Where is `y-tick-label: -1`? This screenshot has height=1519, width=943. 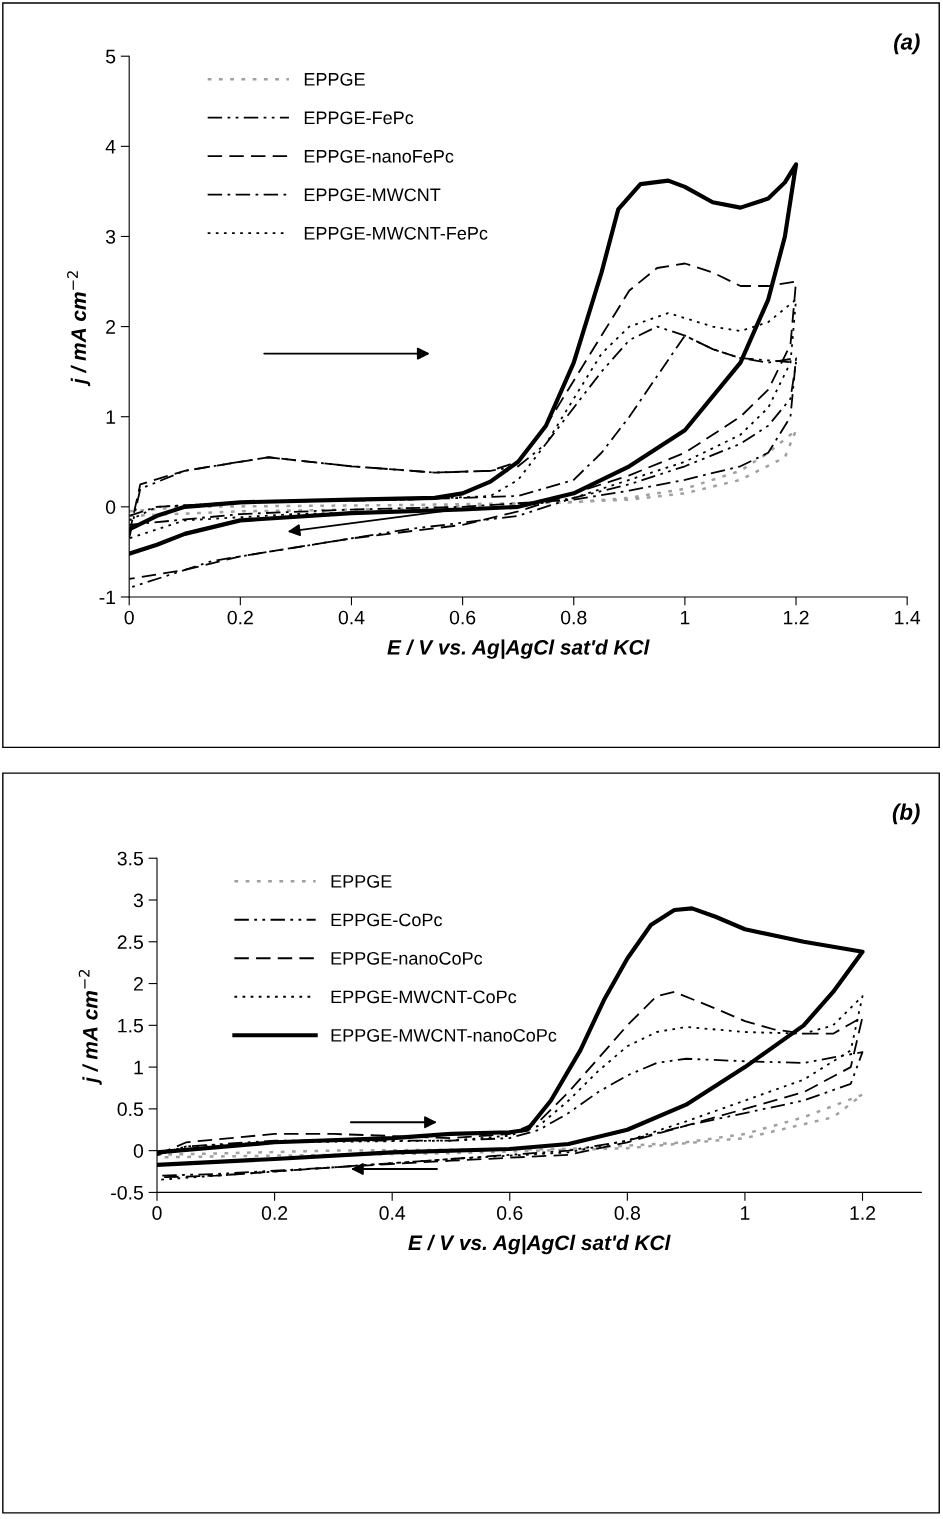 y-tick-label: -1 is located at coordinates (107, 597).